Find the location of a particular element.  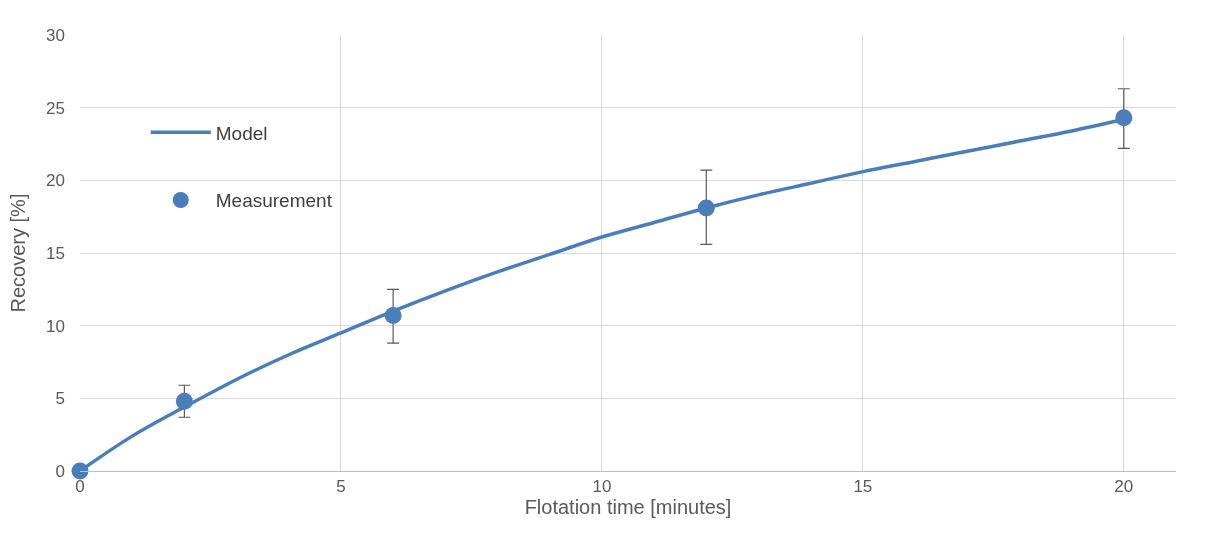

x-tick-label: 10 is located at coordinates (602, 487).